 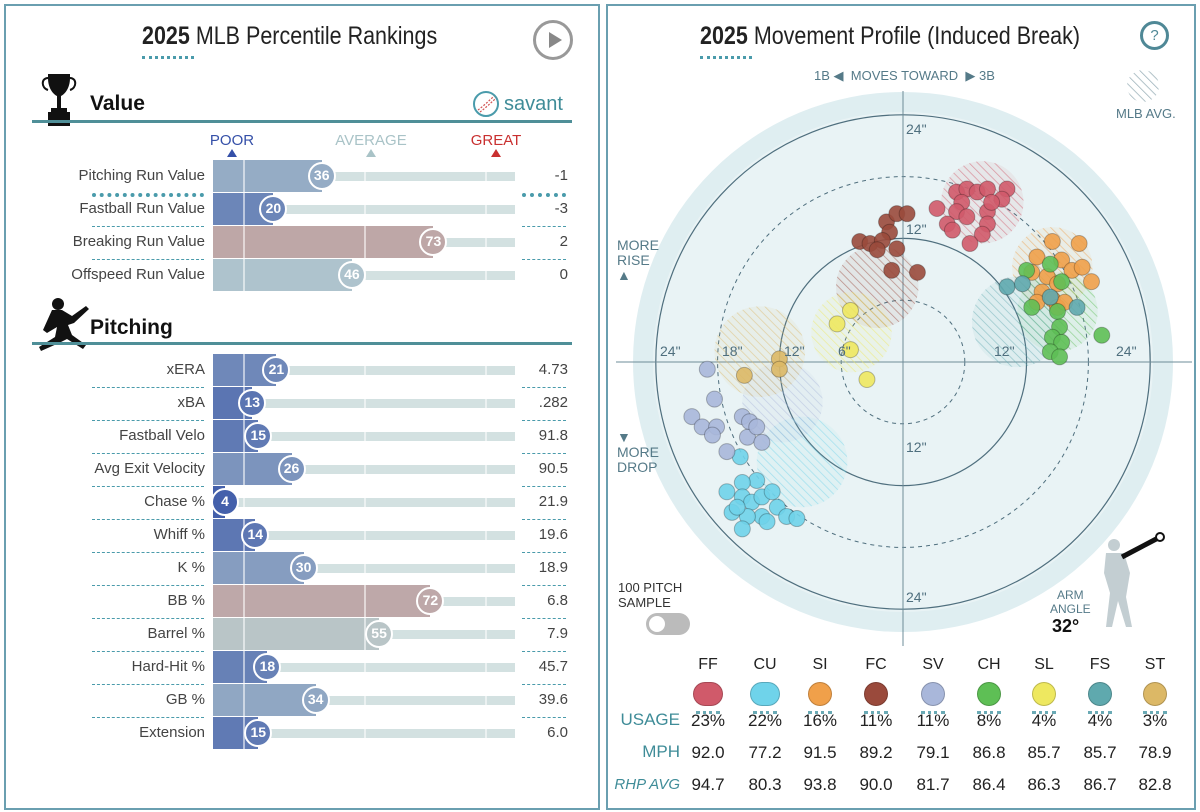 I want to click on metric-value: 39.6, so click(x=553, y=699).